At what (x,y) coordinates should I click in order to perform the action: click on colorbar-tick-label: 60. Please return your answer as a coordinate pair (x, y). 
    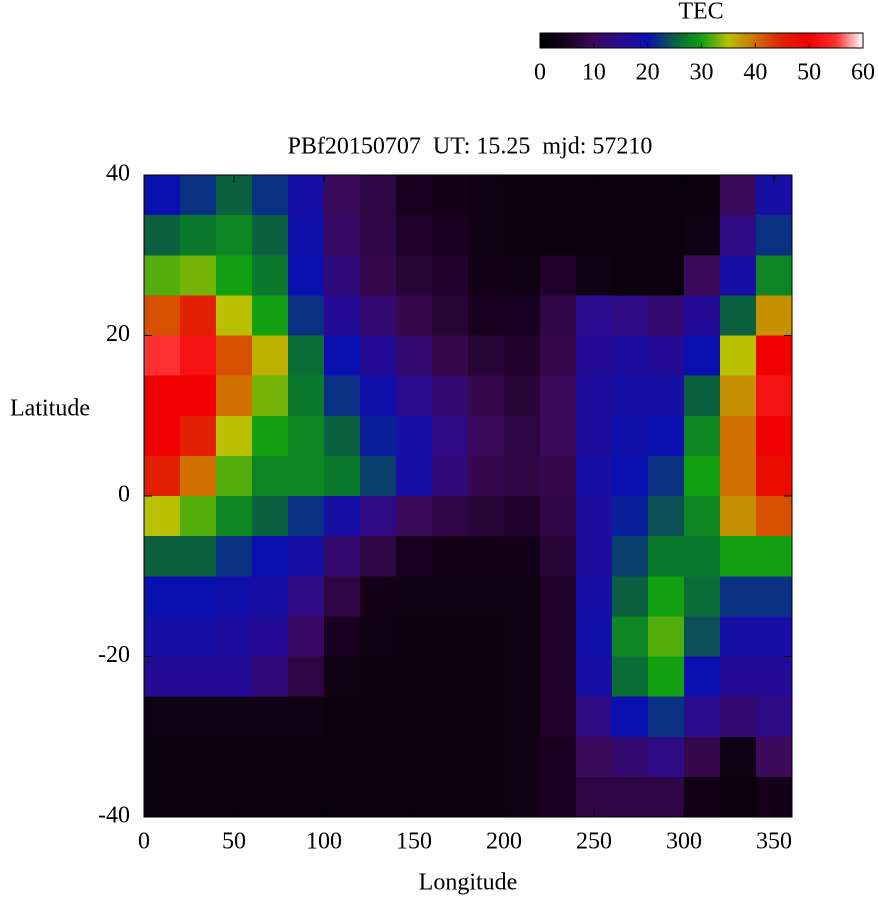
    Looking at the image, I should click on (863, 73).